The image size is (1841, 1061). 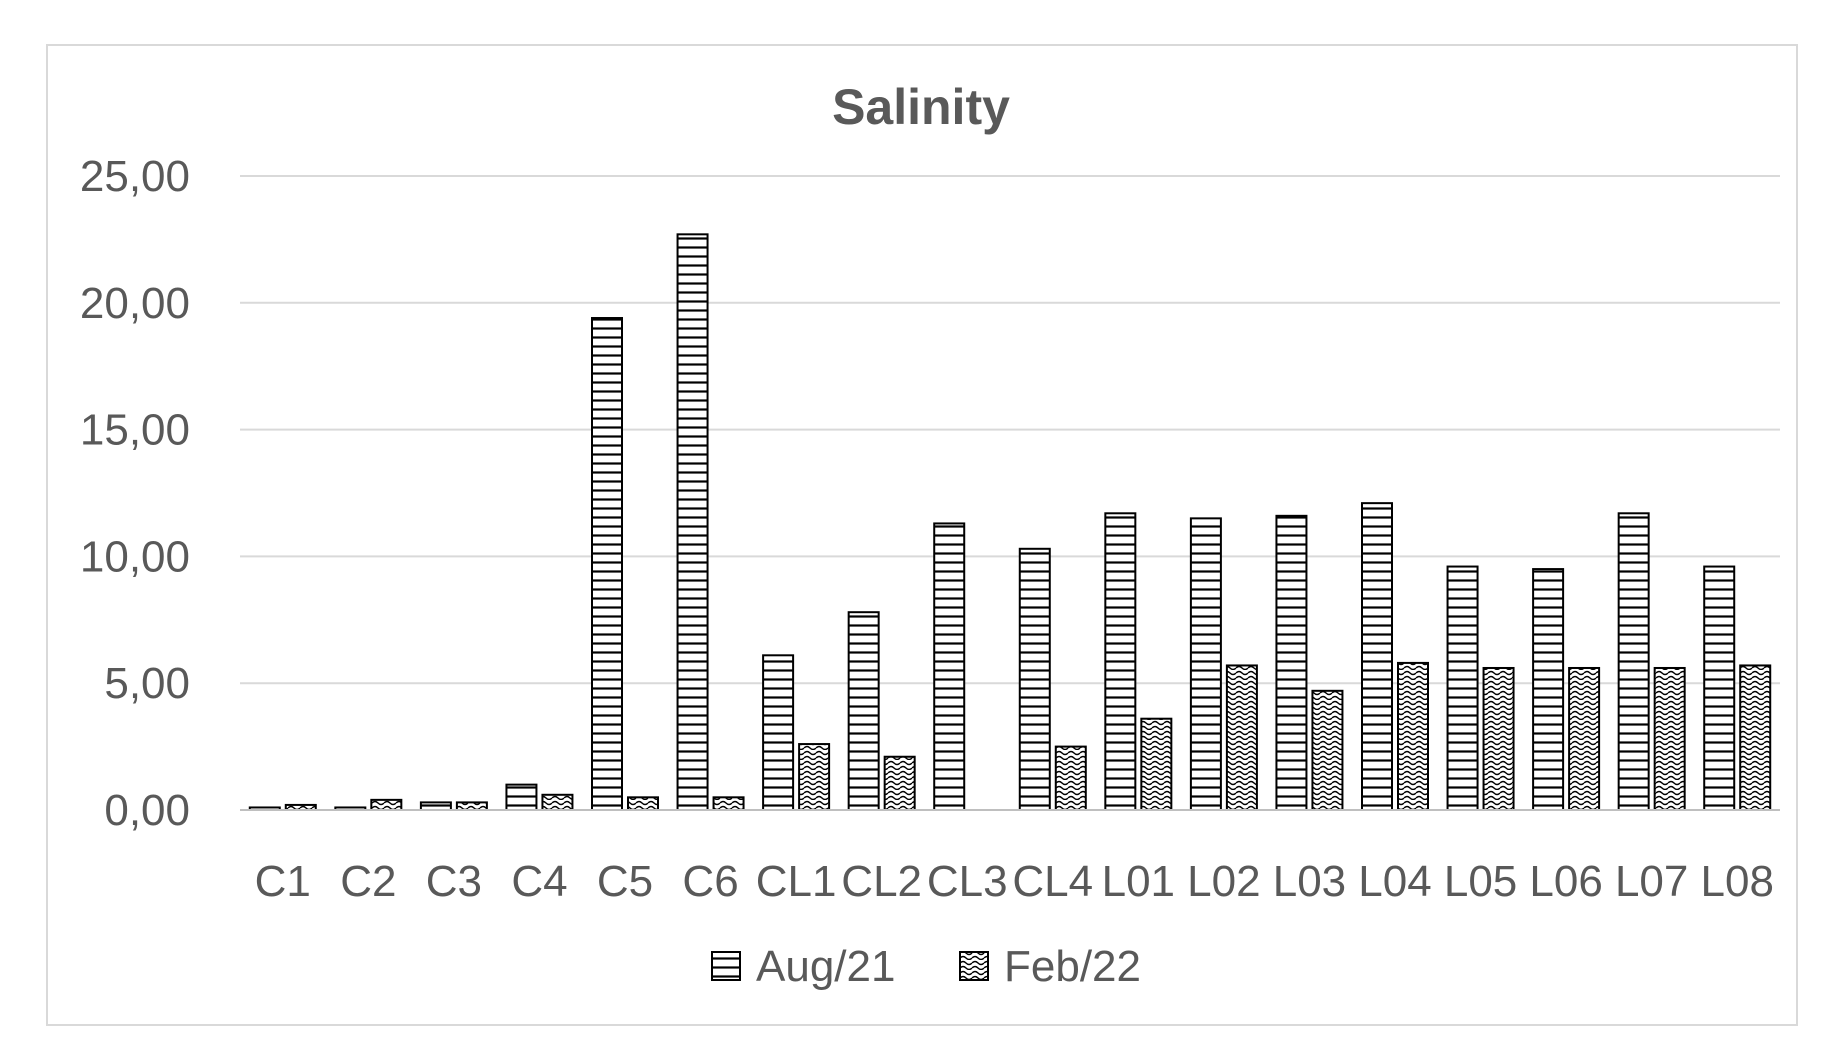 I want to click on bar-aug21-l03, so click(x=1291, y=662).